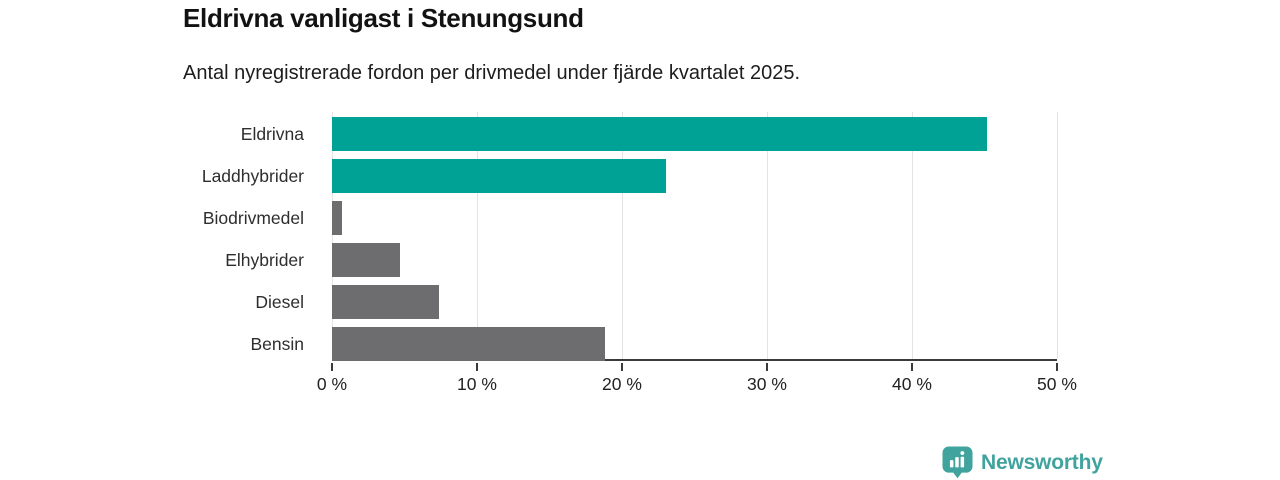 The image size is (1280, 480). I want to click on bar-diesel, so click(386, 302).